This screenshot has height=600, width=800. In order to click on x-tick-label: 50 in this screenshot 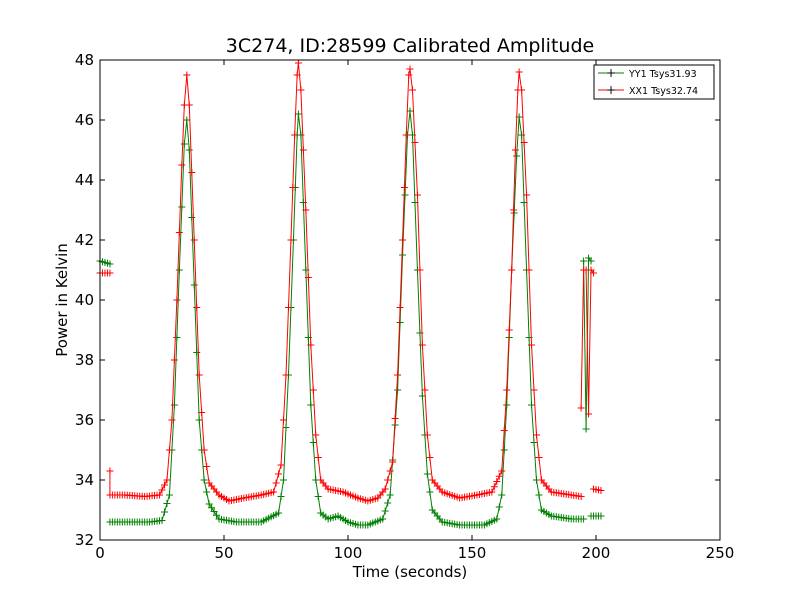, I will do `click(223, 553)`.